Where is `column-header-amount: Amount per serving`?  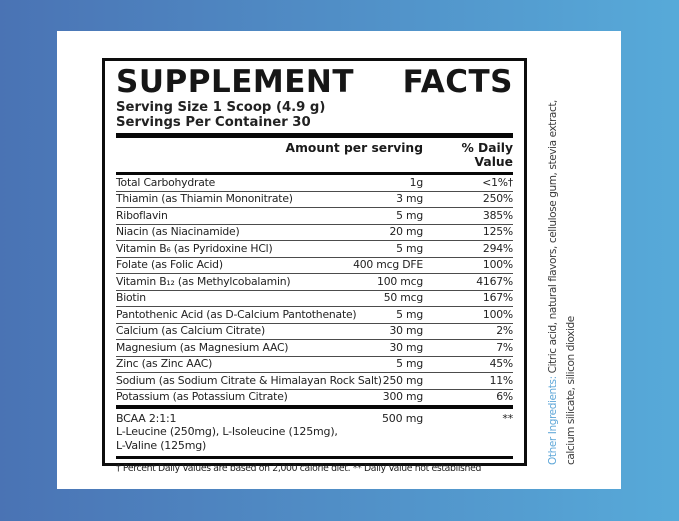
column-header-amount: Amount per serving is located at coordinates (354, 148).